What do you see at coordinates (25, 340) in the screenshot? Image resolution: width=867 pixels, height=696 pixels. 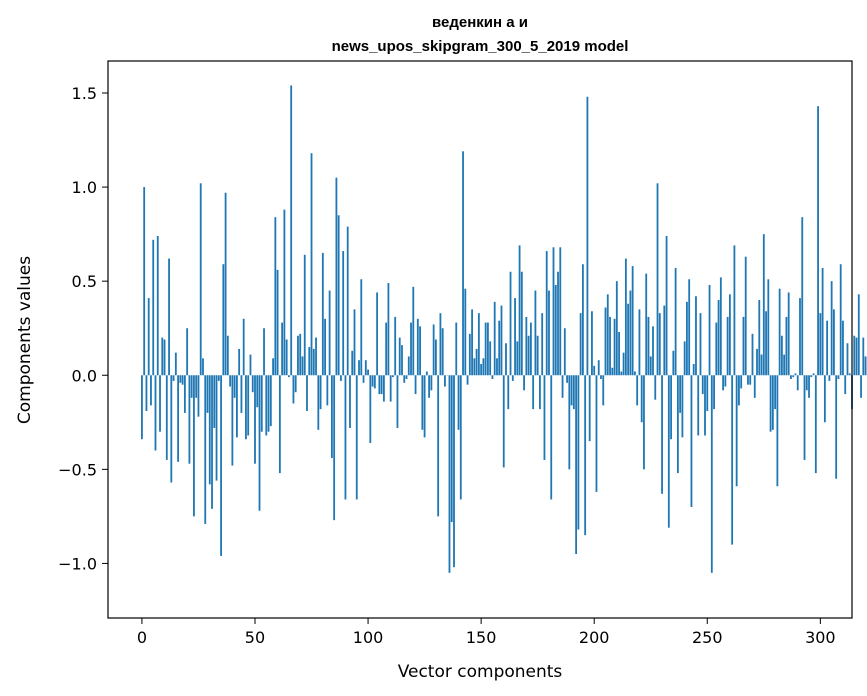 I see `y-axis-label: Components values` at bounding box center [25, 340].